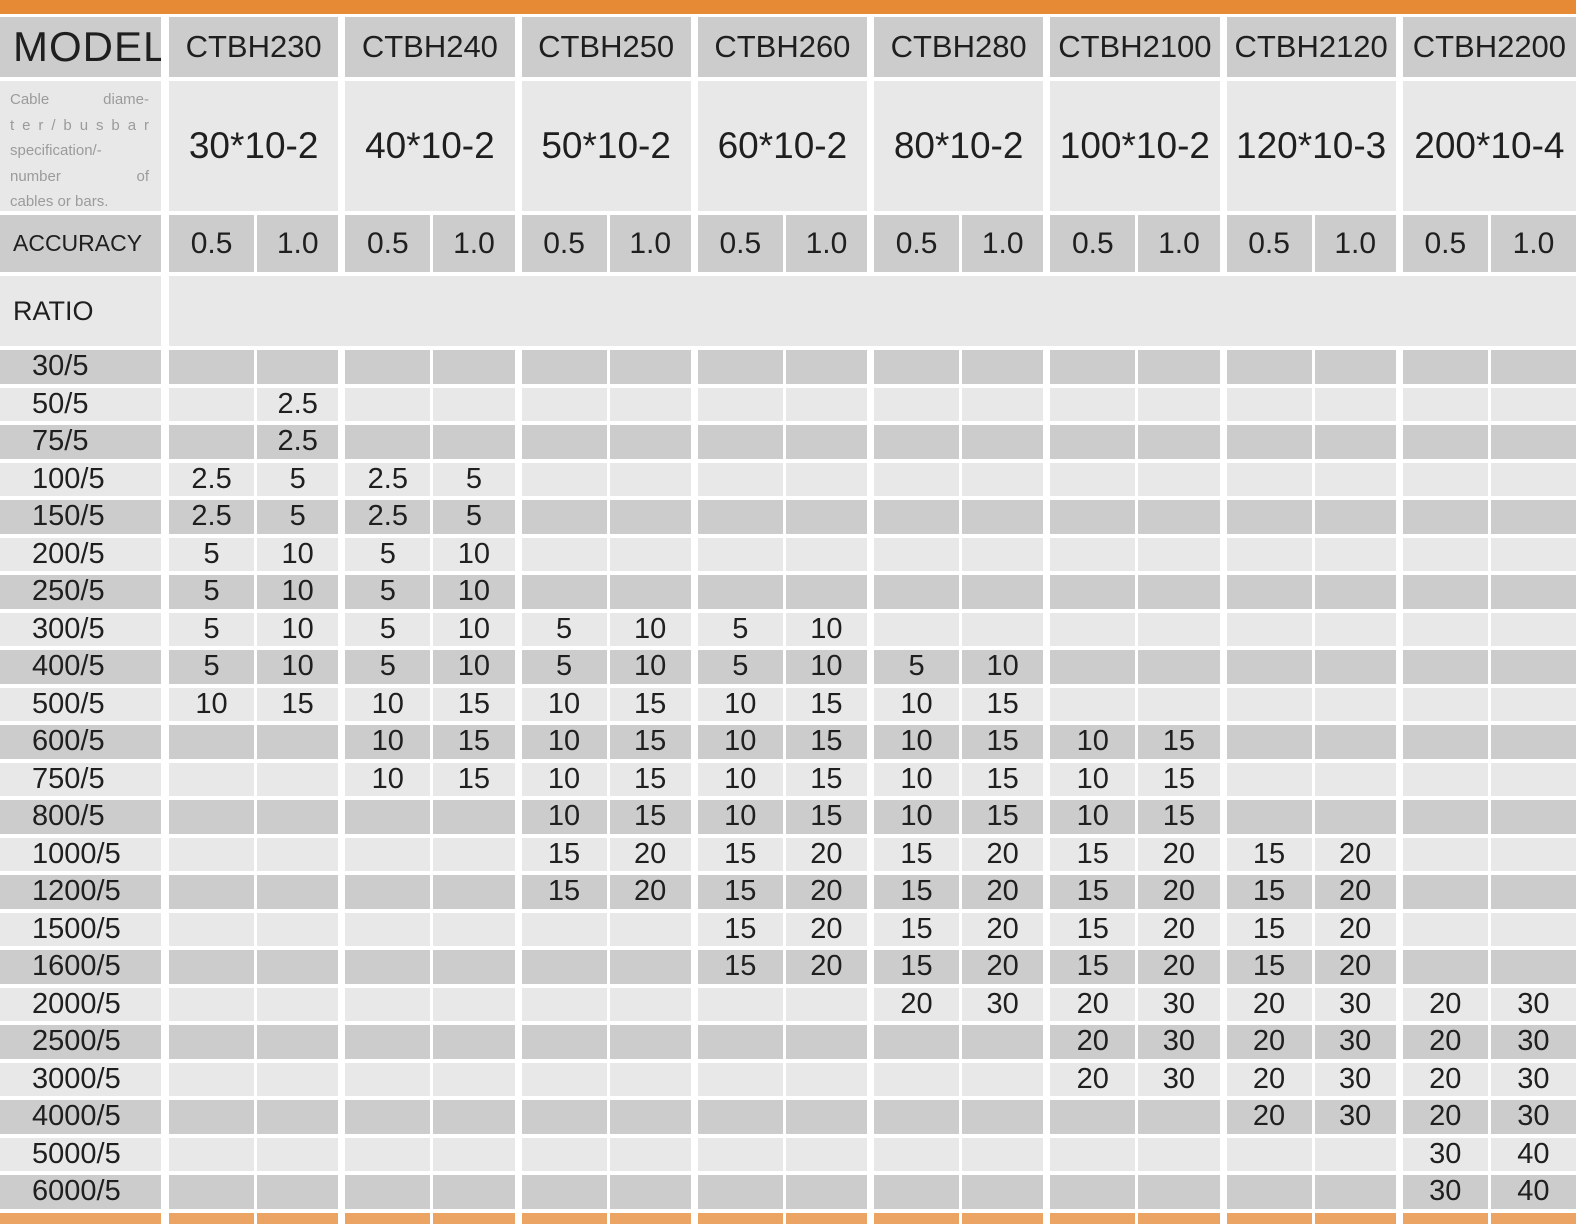  What do you see at coordinates (961, 146) in the screenshot?
I see `spec-value: 80*10-2` at bounding box center [961, 146].